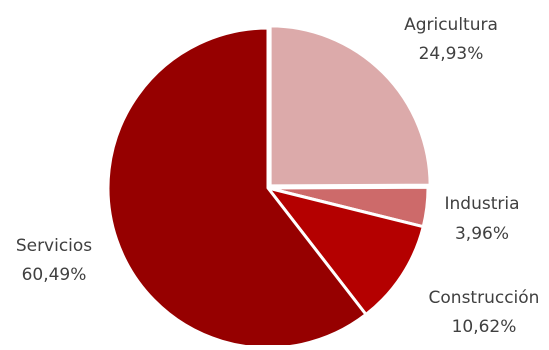 The image size is (549, 350). What do you see at coordinates (481, 204) in the screenshot?
I see `slice-label-industria: Industria` at bounding box center [481, 204].